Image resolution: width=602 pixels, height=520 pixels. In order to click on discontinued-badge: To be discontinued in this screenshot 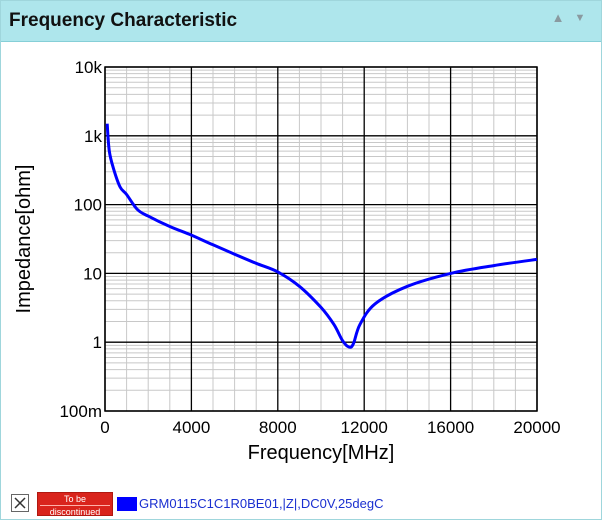, I will do `click(75, 504)`.